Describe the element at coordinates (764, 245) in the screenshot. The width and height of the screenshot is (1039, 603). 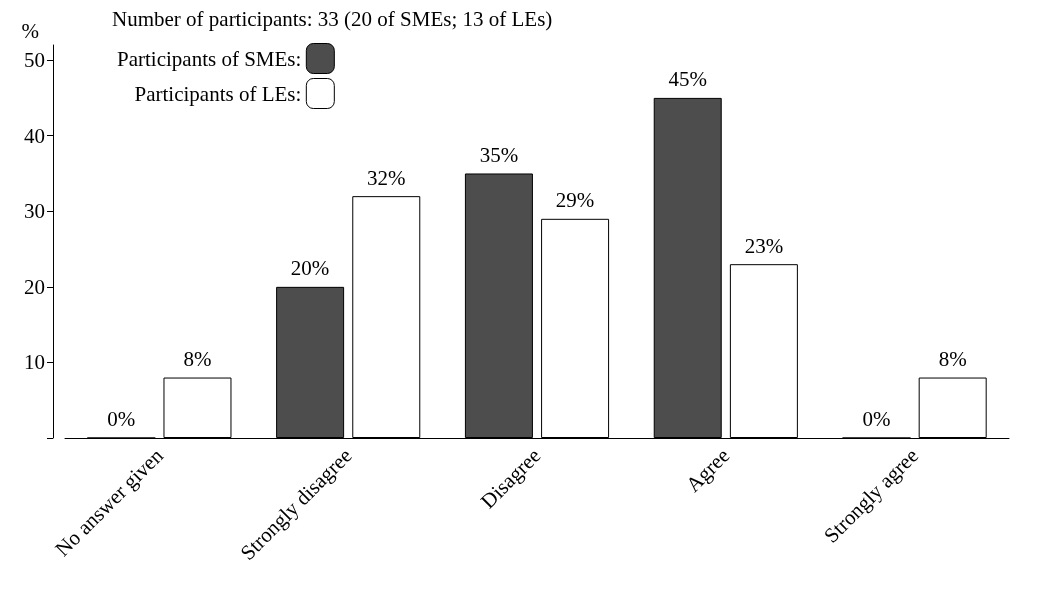
I see `data-label: 23%` at that location.